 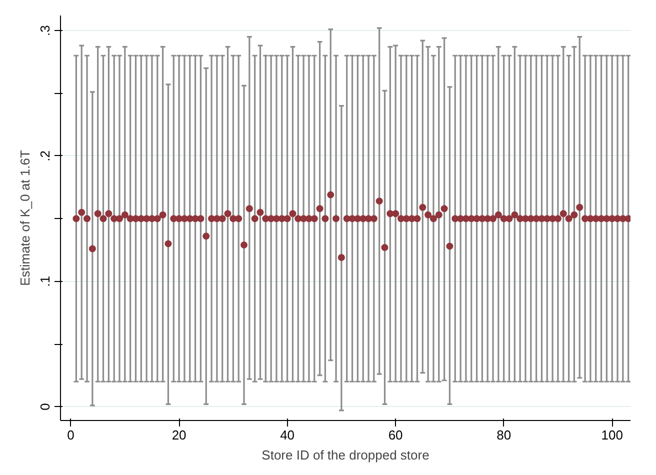 What do you see at coordinates (346, 455) in the screenshot?
I see `x-axis-title: Store ID of the dropped store` at bounding box center [346, 455].